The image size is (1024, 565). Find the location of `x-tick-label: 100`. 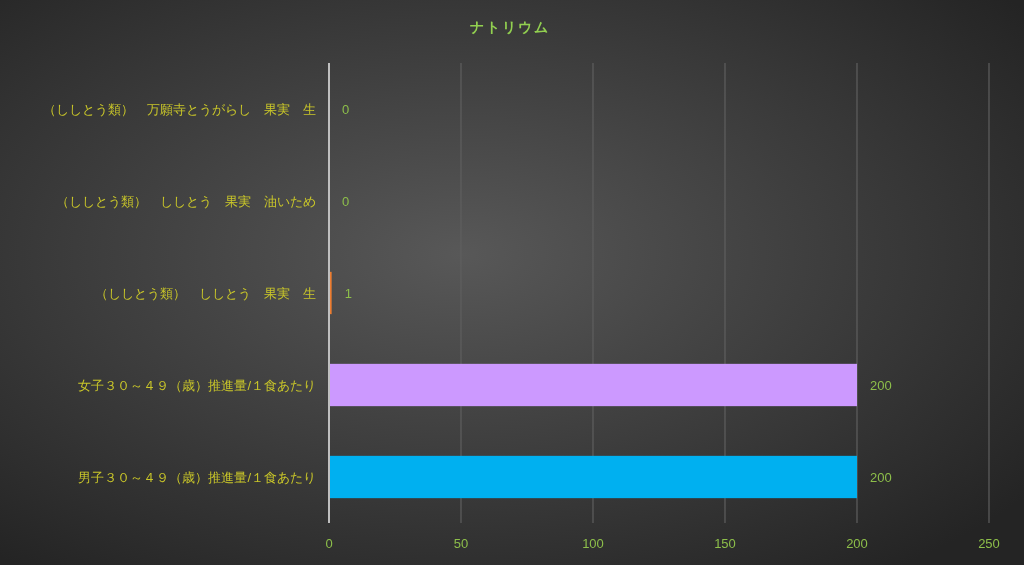

x-tick-label: 100 is located at coordinates (593, 543).